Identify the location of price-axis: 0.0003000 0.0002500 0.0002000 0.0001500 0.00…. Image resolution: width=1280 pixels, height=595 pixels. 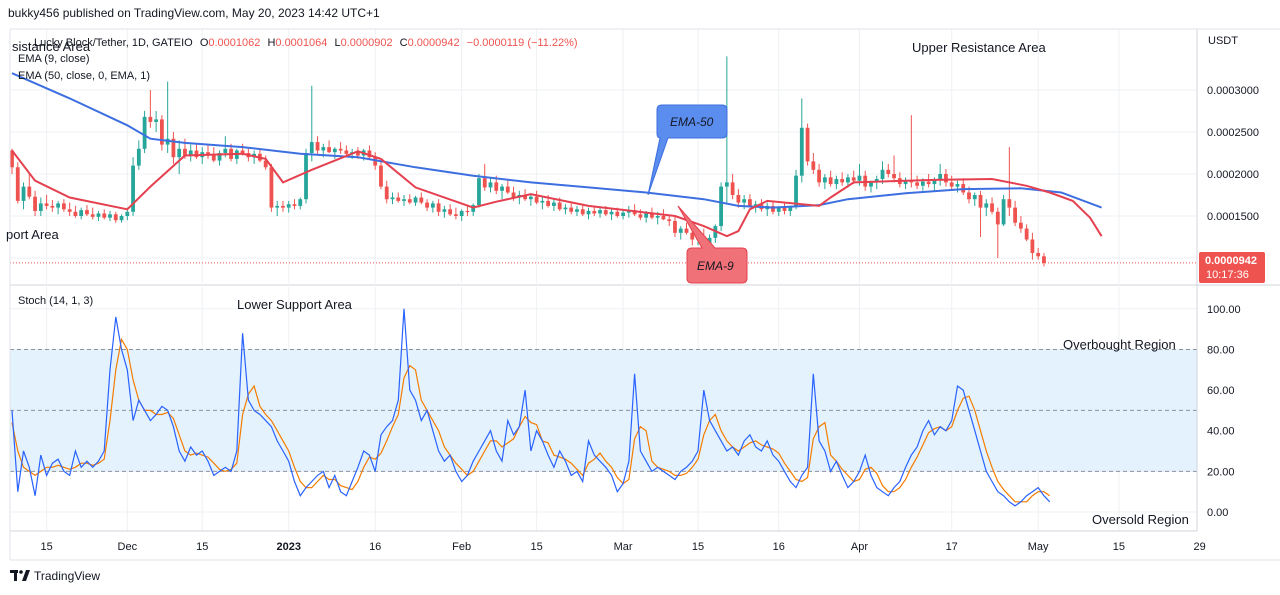
(1233, 175).